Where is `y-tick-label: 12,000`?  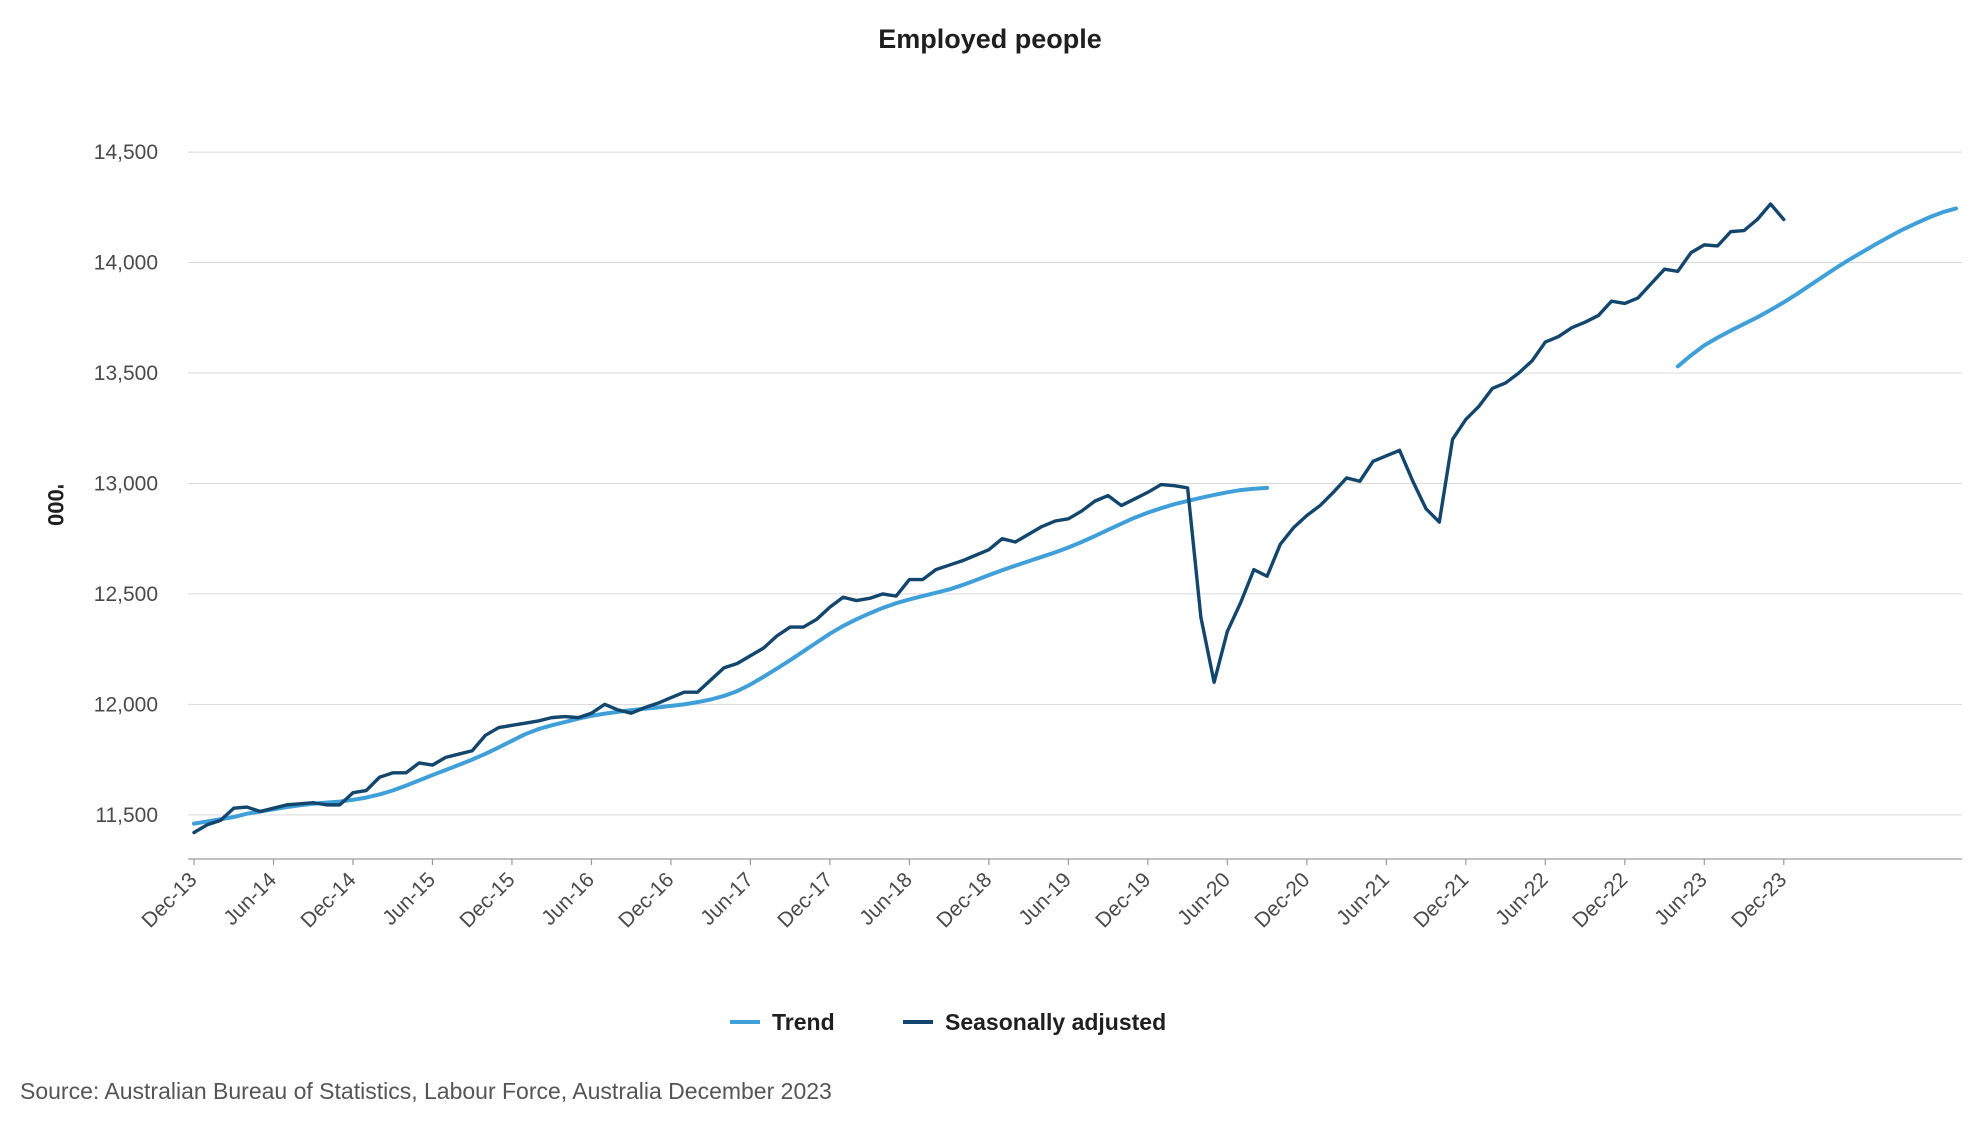
y-tick-label: 12,000 is located at coordinates (126, 704).